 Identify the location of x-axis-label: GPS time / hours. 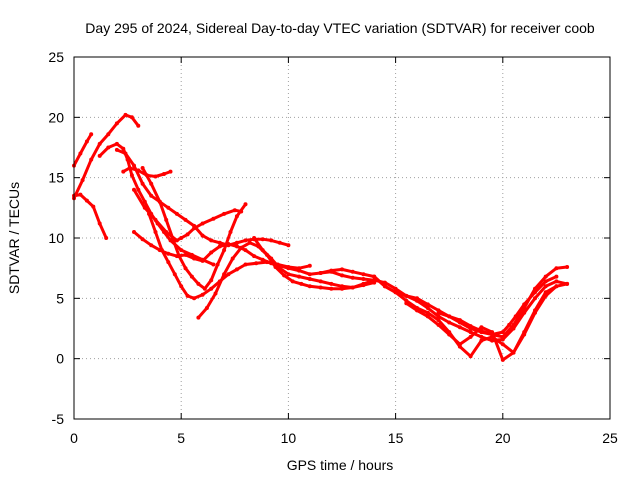
(340, 465).